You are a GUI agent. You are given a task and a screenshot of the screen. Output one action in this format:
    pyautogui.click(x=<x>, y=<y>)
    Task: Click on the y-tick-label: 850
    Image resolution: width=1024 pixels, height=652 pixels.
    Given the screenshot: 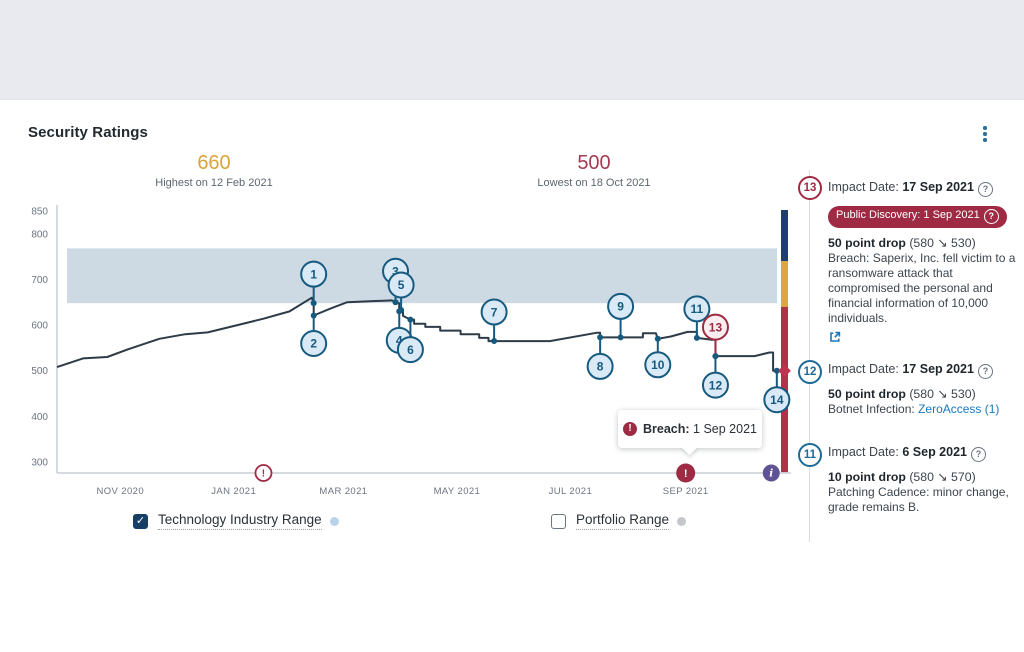 What is the action you would take?
    pyautogui.click(x=39, y=211)
    